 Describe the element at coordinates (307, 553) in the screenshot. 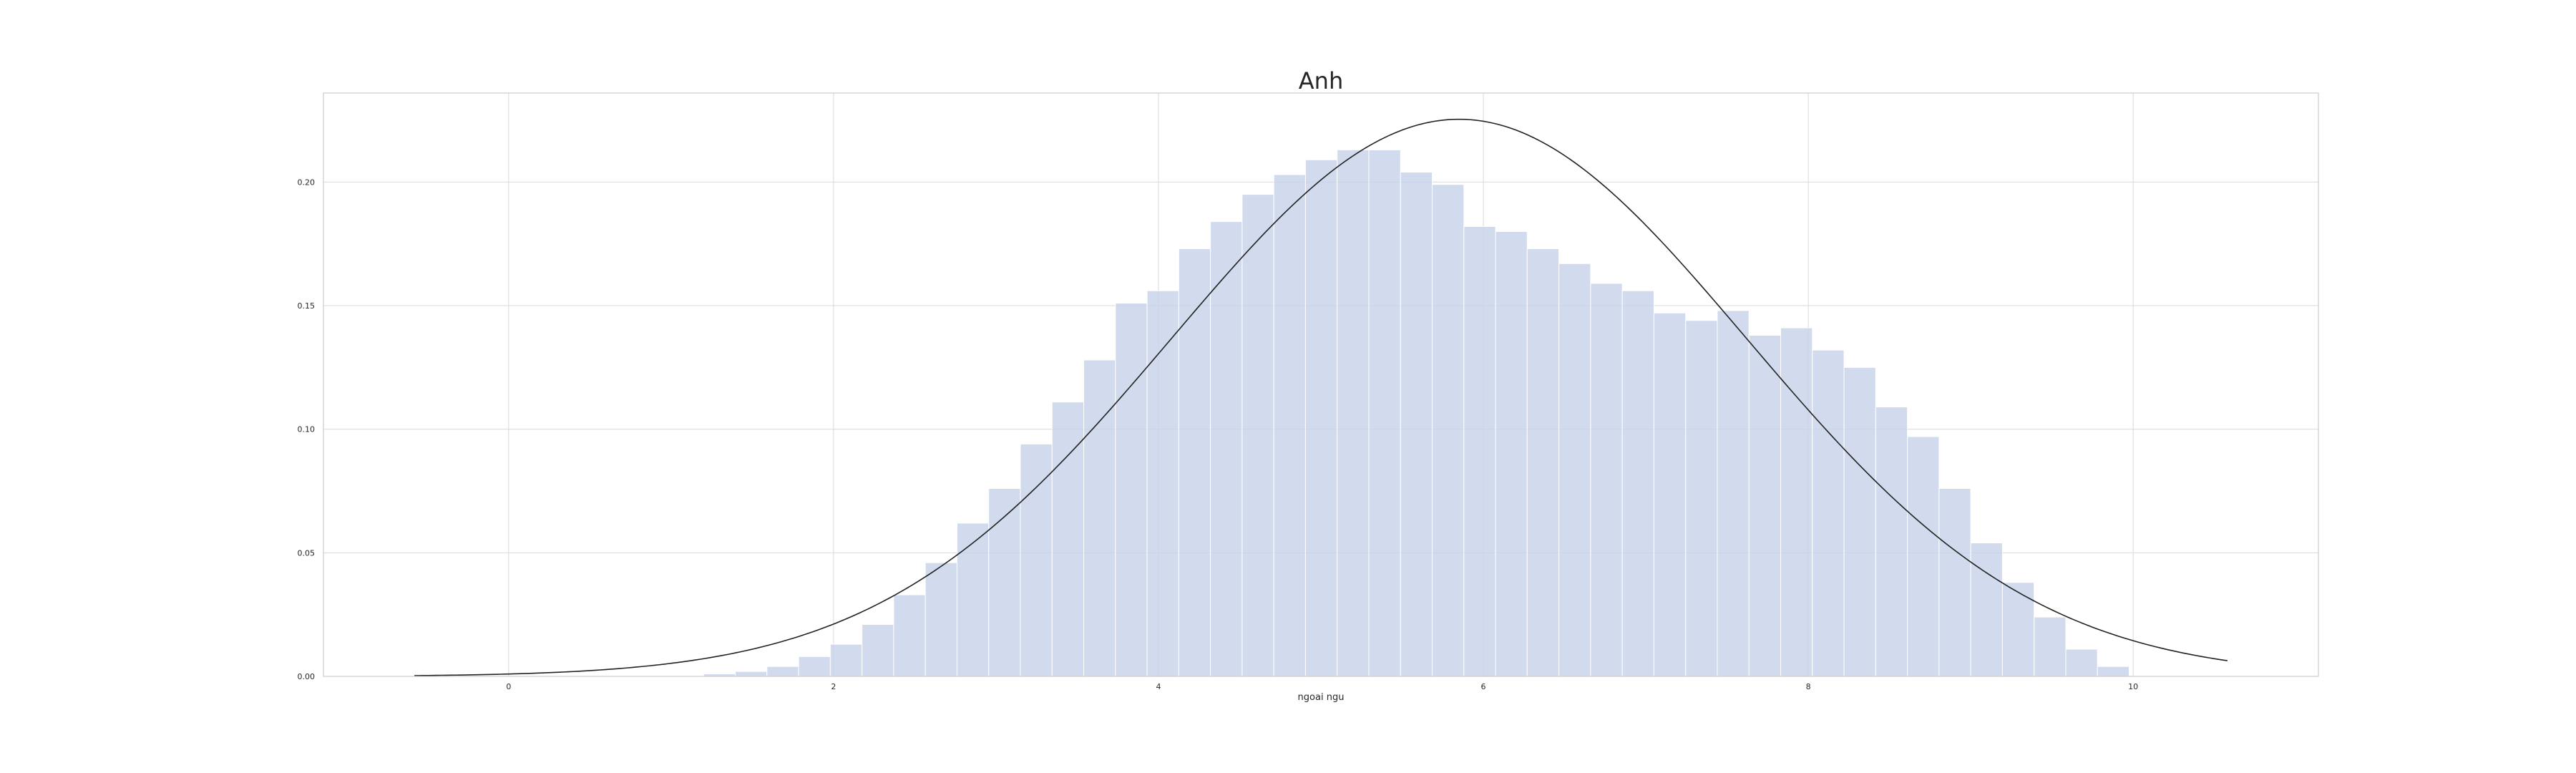

I see `y-tick-label: 0.05` at that location.